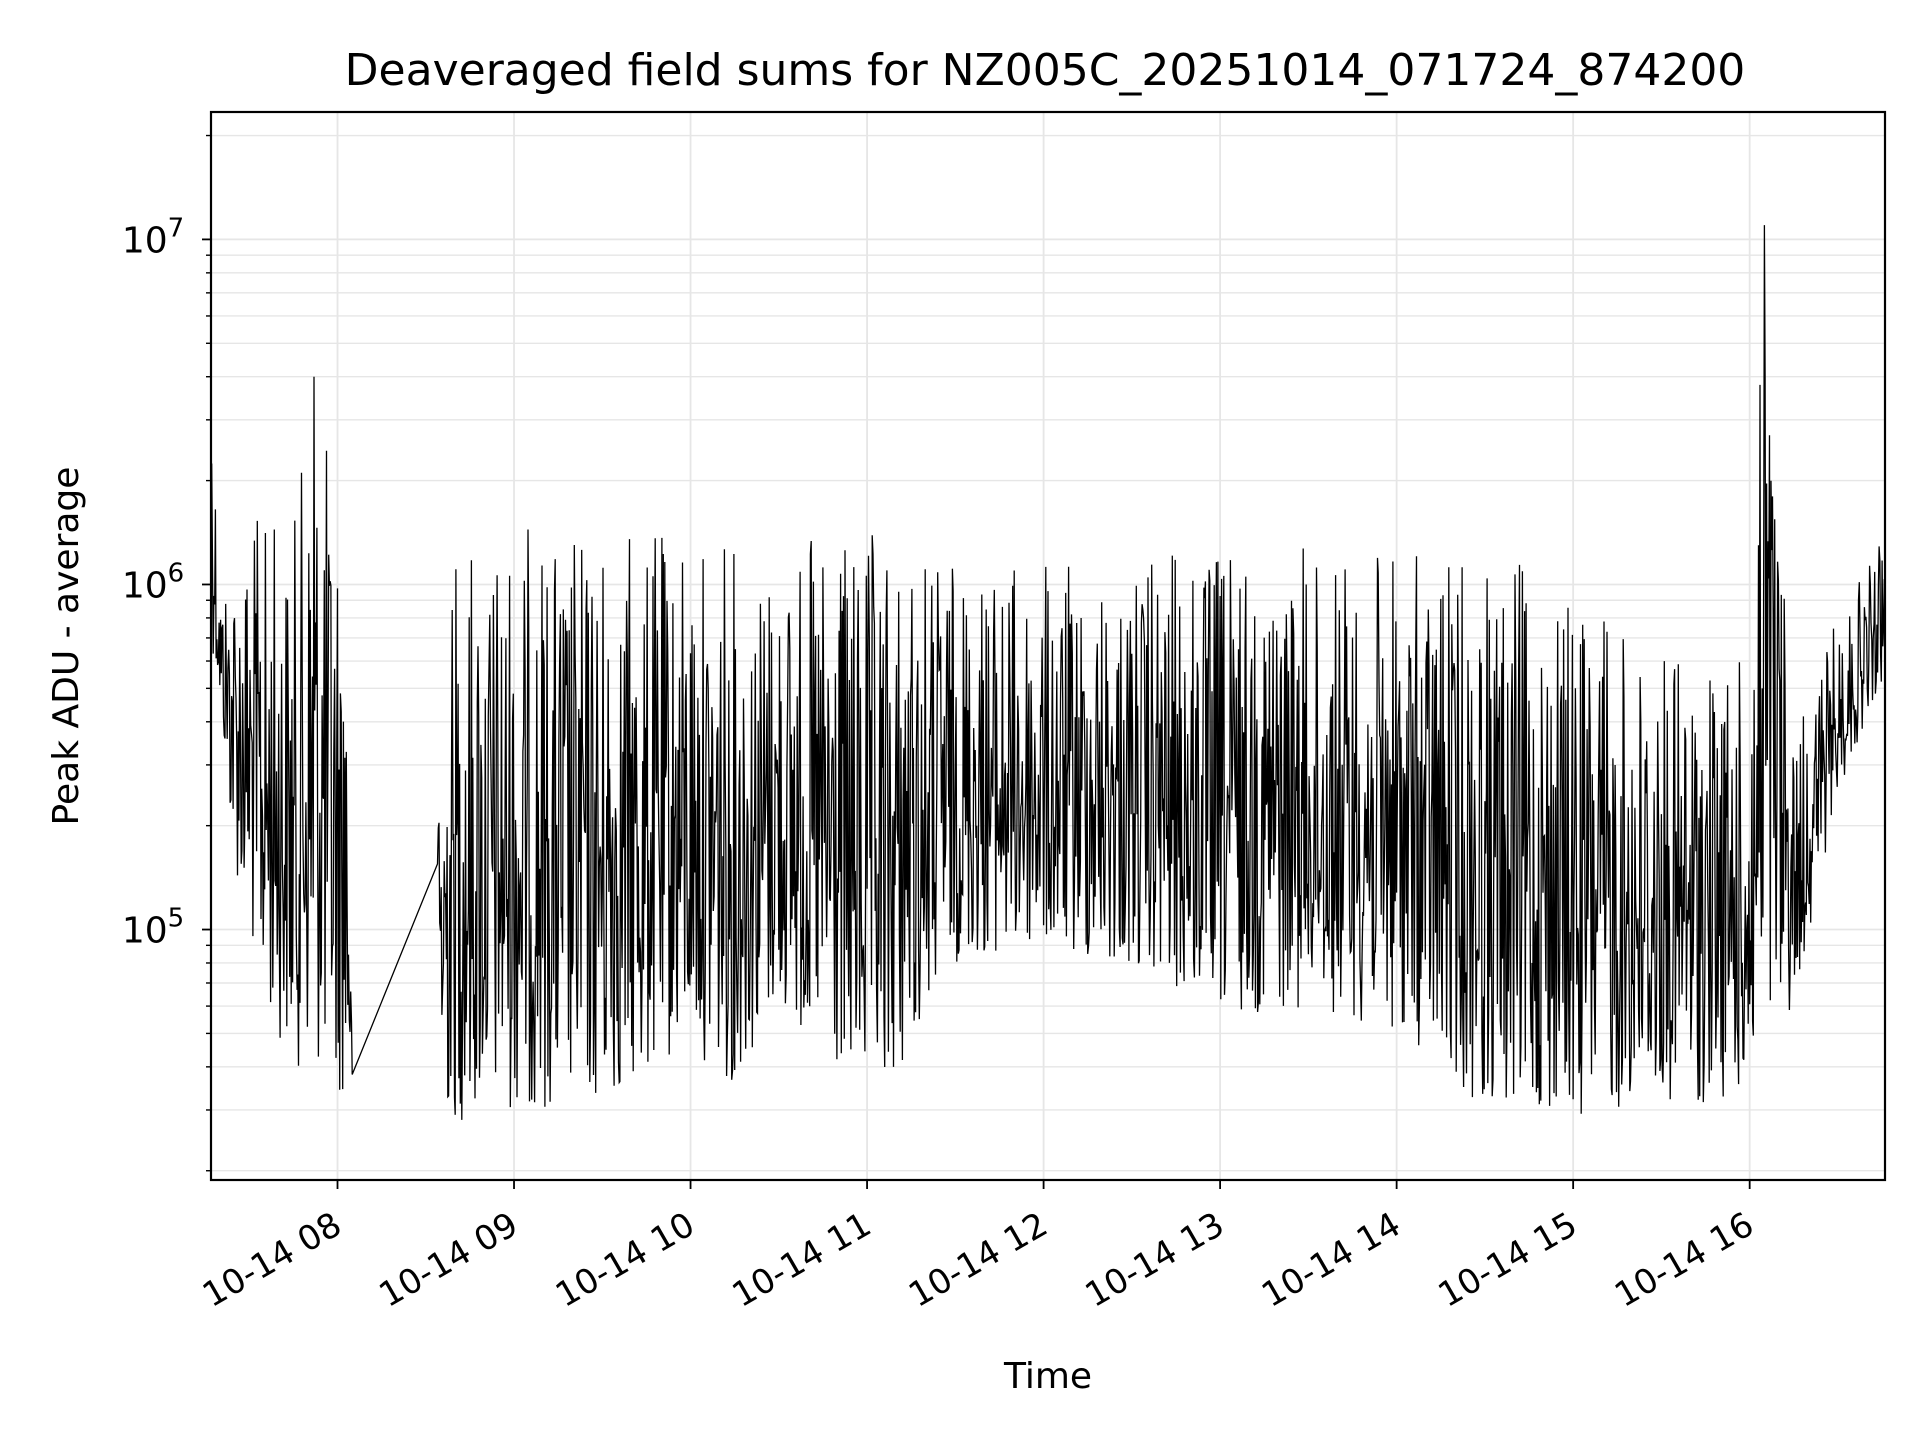 The image size is (1920, 1440). Describe the element at coordinates (153, 928) in the screenshot. I see `y-tick-label: 10⁵` at that location.